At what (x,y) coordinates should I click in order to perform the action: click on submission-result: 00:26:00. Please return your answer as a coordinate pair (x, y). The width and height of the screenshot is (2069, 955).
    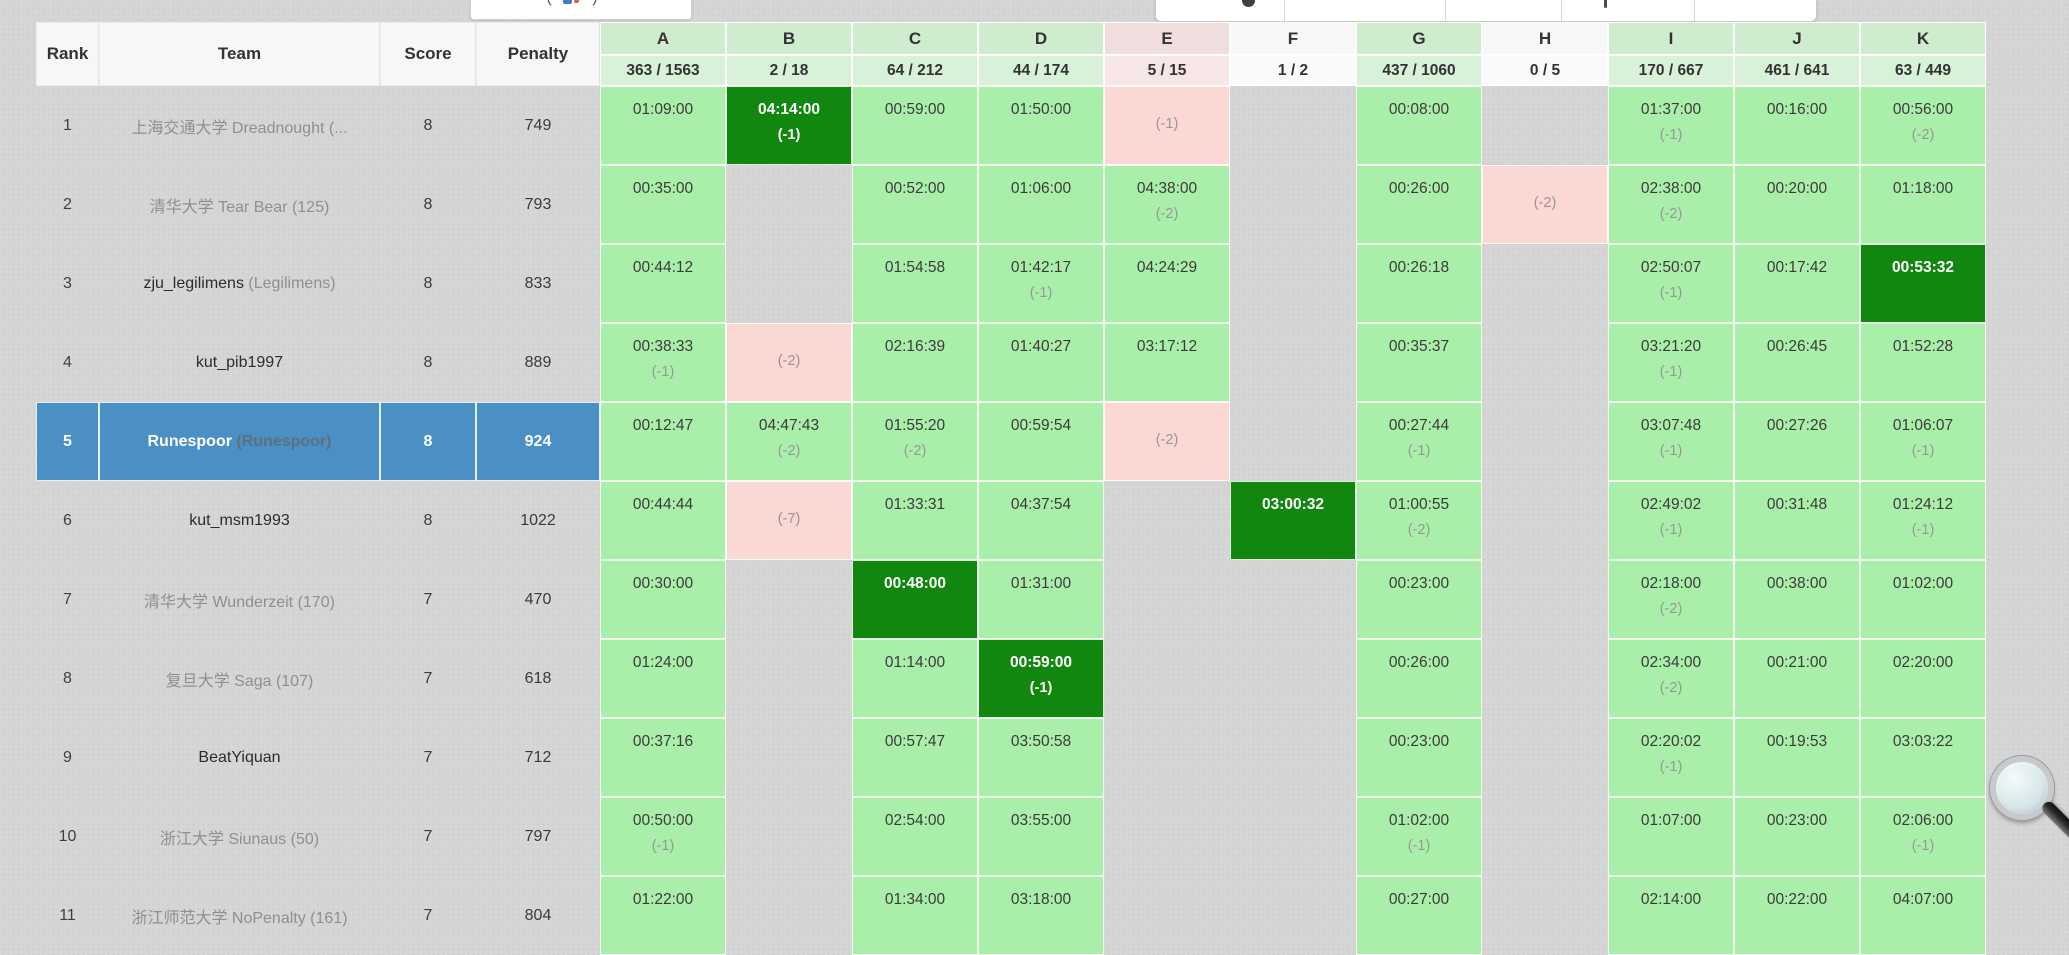
    Looking at the image, I should click on (1419, 183).